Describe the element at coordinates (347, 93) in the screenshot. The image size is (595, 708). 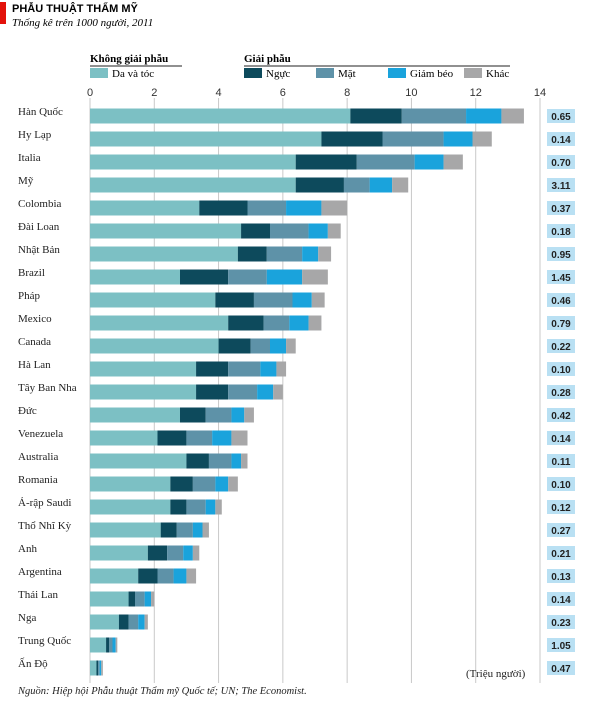
I see `x-tick-8: 8` at that location.